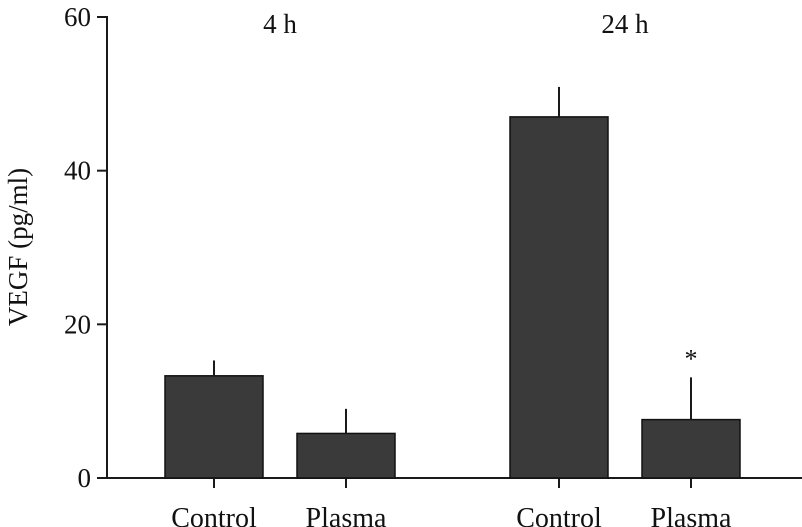 The height and width of the screenshot is (527, 802). What do you see at coordinates (77, 324) in the screenshot?
I see `y-tick-label: 20` at bounding box center [77, 324].